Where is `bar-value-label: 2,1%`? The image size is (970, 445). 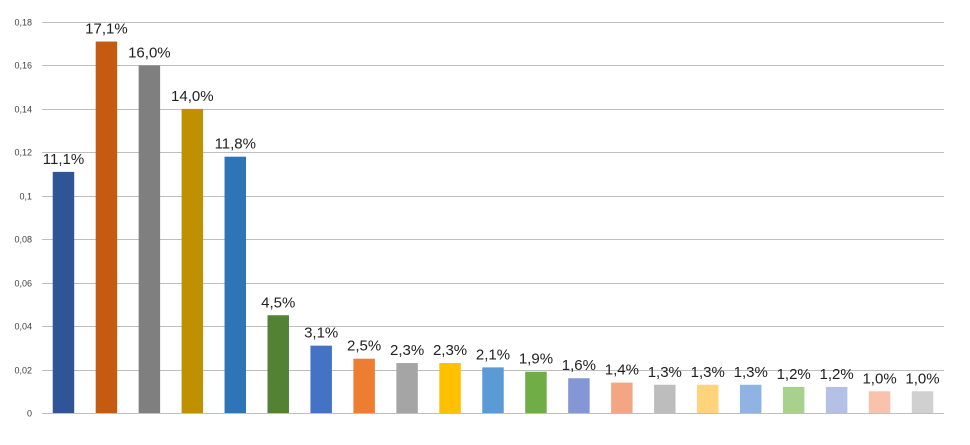
bar-value-label: 2,1% is located at coordinates (493, 354).